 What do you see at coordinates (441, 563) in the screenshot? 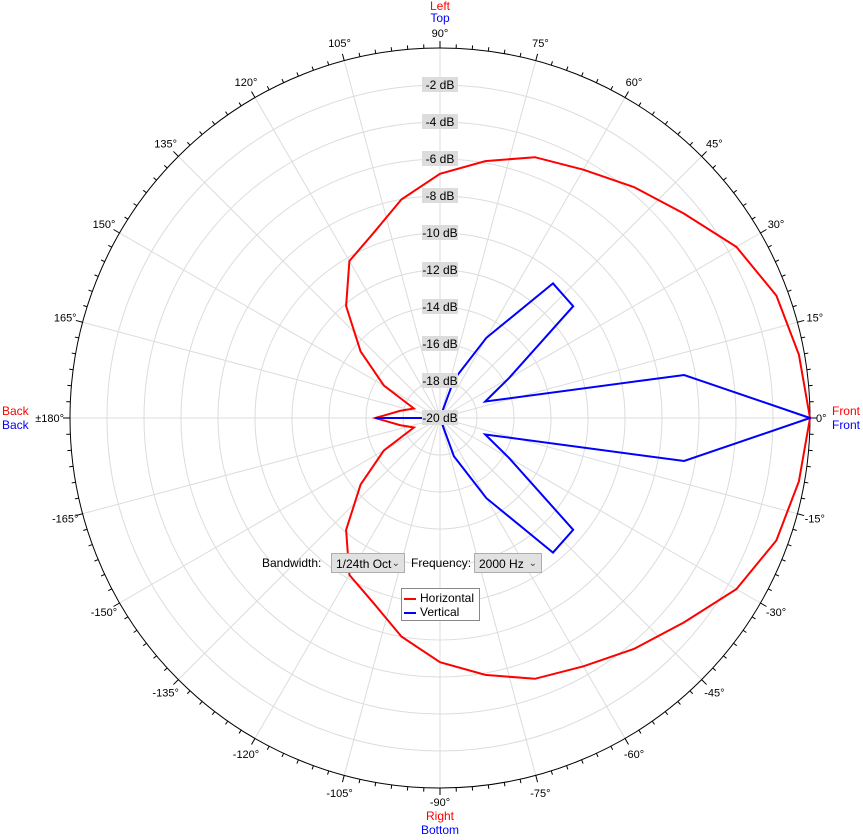
I see `frequency-label: Frequency:` at bounding box center [441, 563].